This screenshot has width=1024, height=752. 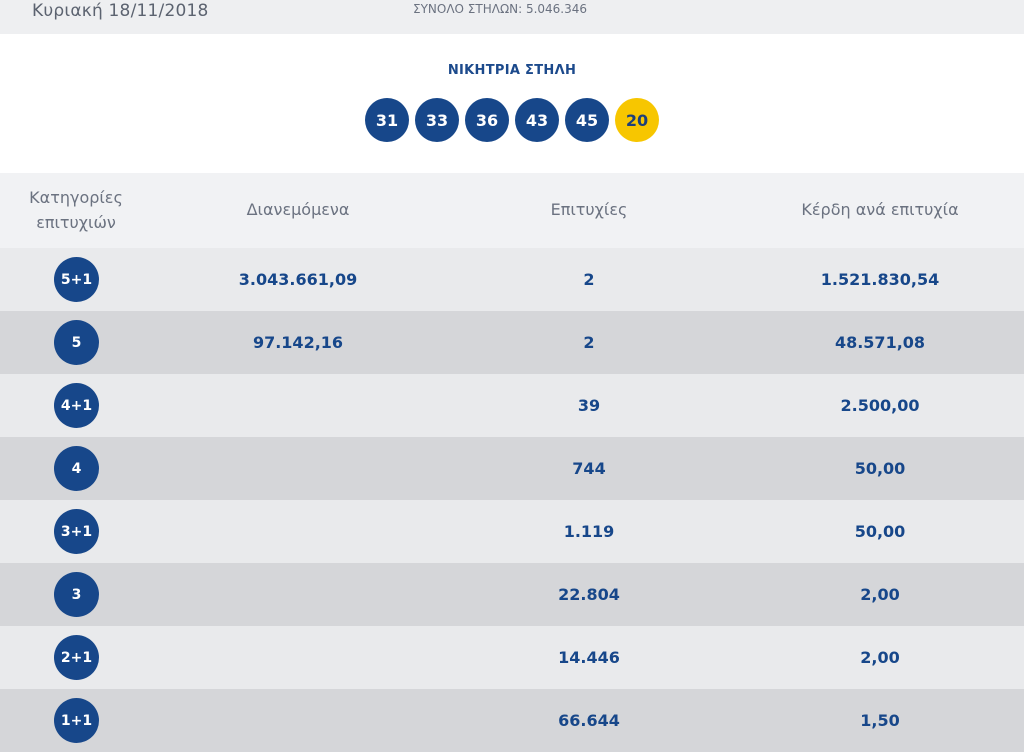 I want to click on number-ball: 31, so click(x=387, y=120).